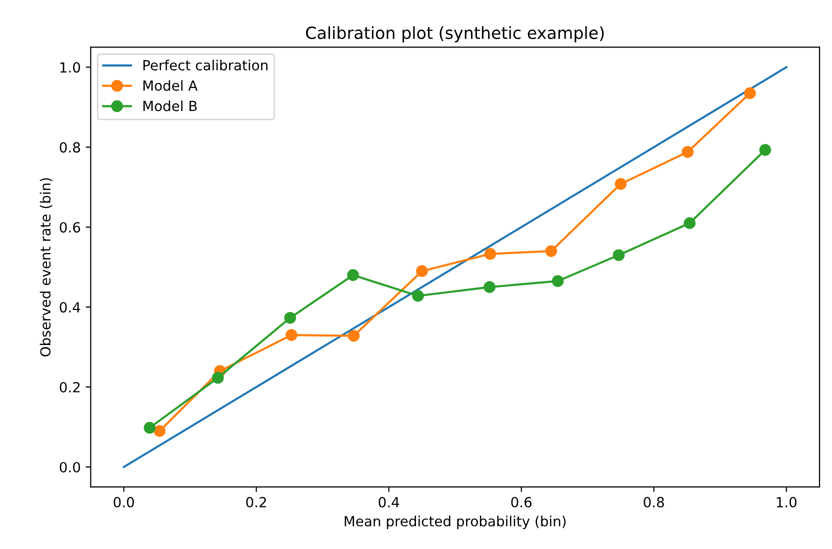 The height and width of the screenshot is (549, 832). Describe the element at coordinates (455, 34) in the screenshot. I see `chart-title: Calibration plot (synthetic example)` at that location.